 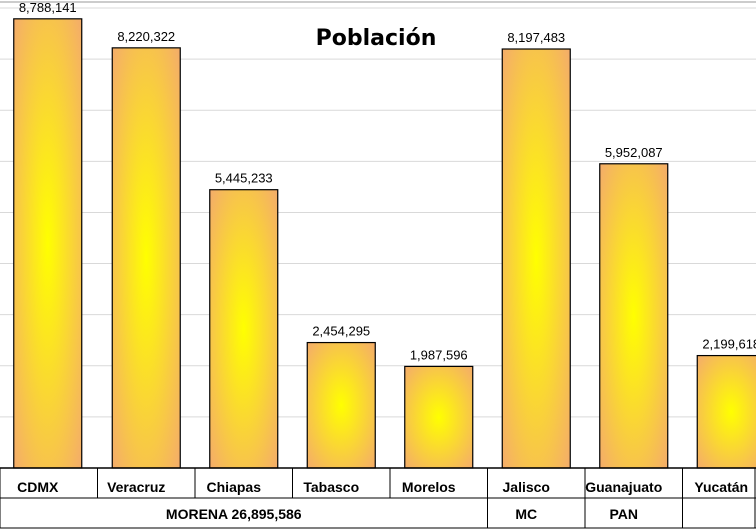 I want to click on category-label: Chiapas, so click(x=234, y=487).